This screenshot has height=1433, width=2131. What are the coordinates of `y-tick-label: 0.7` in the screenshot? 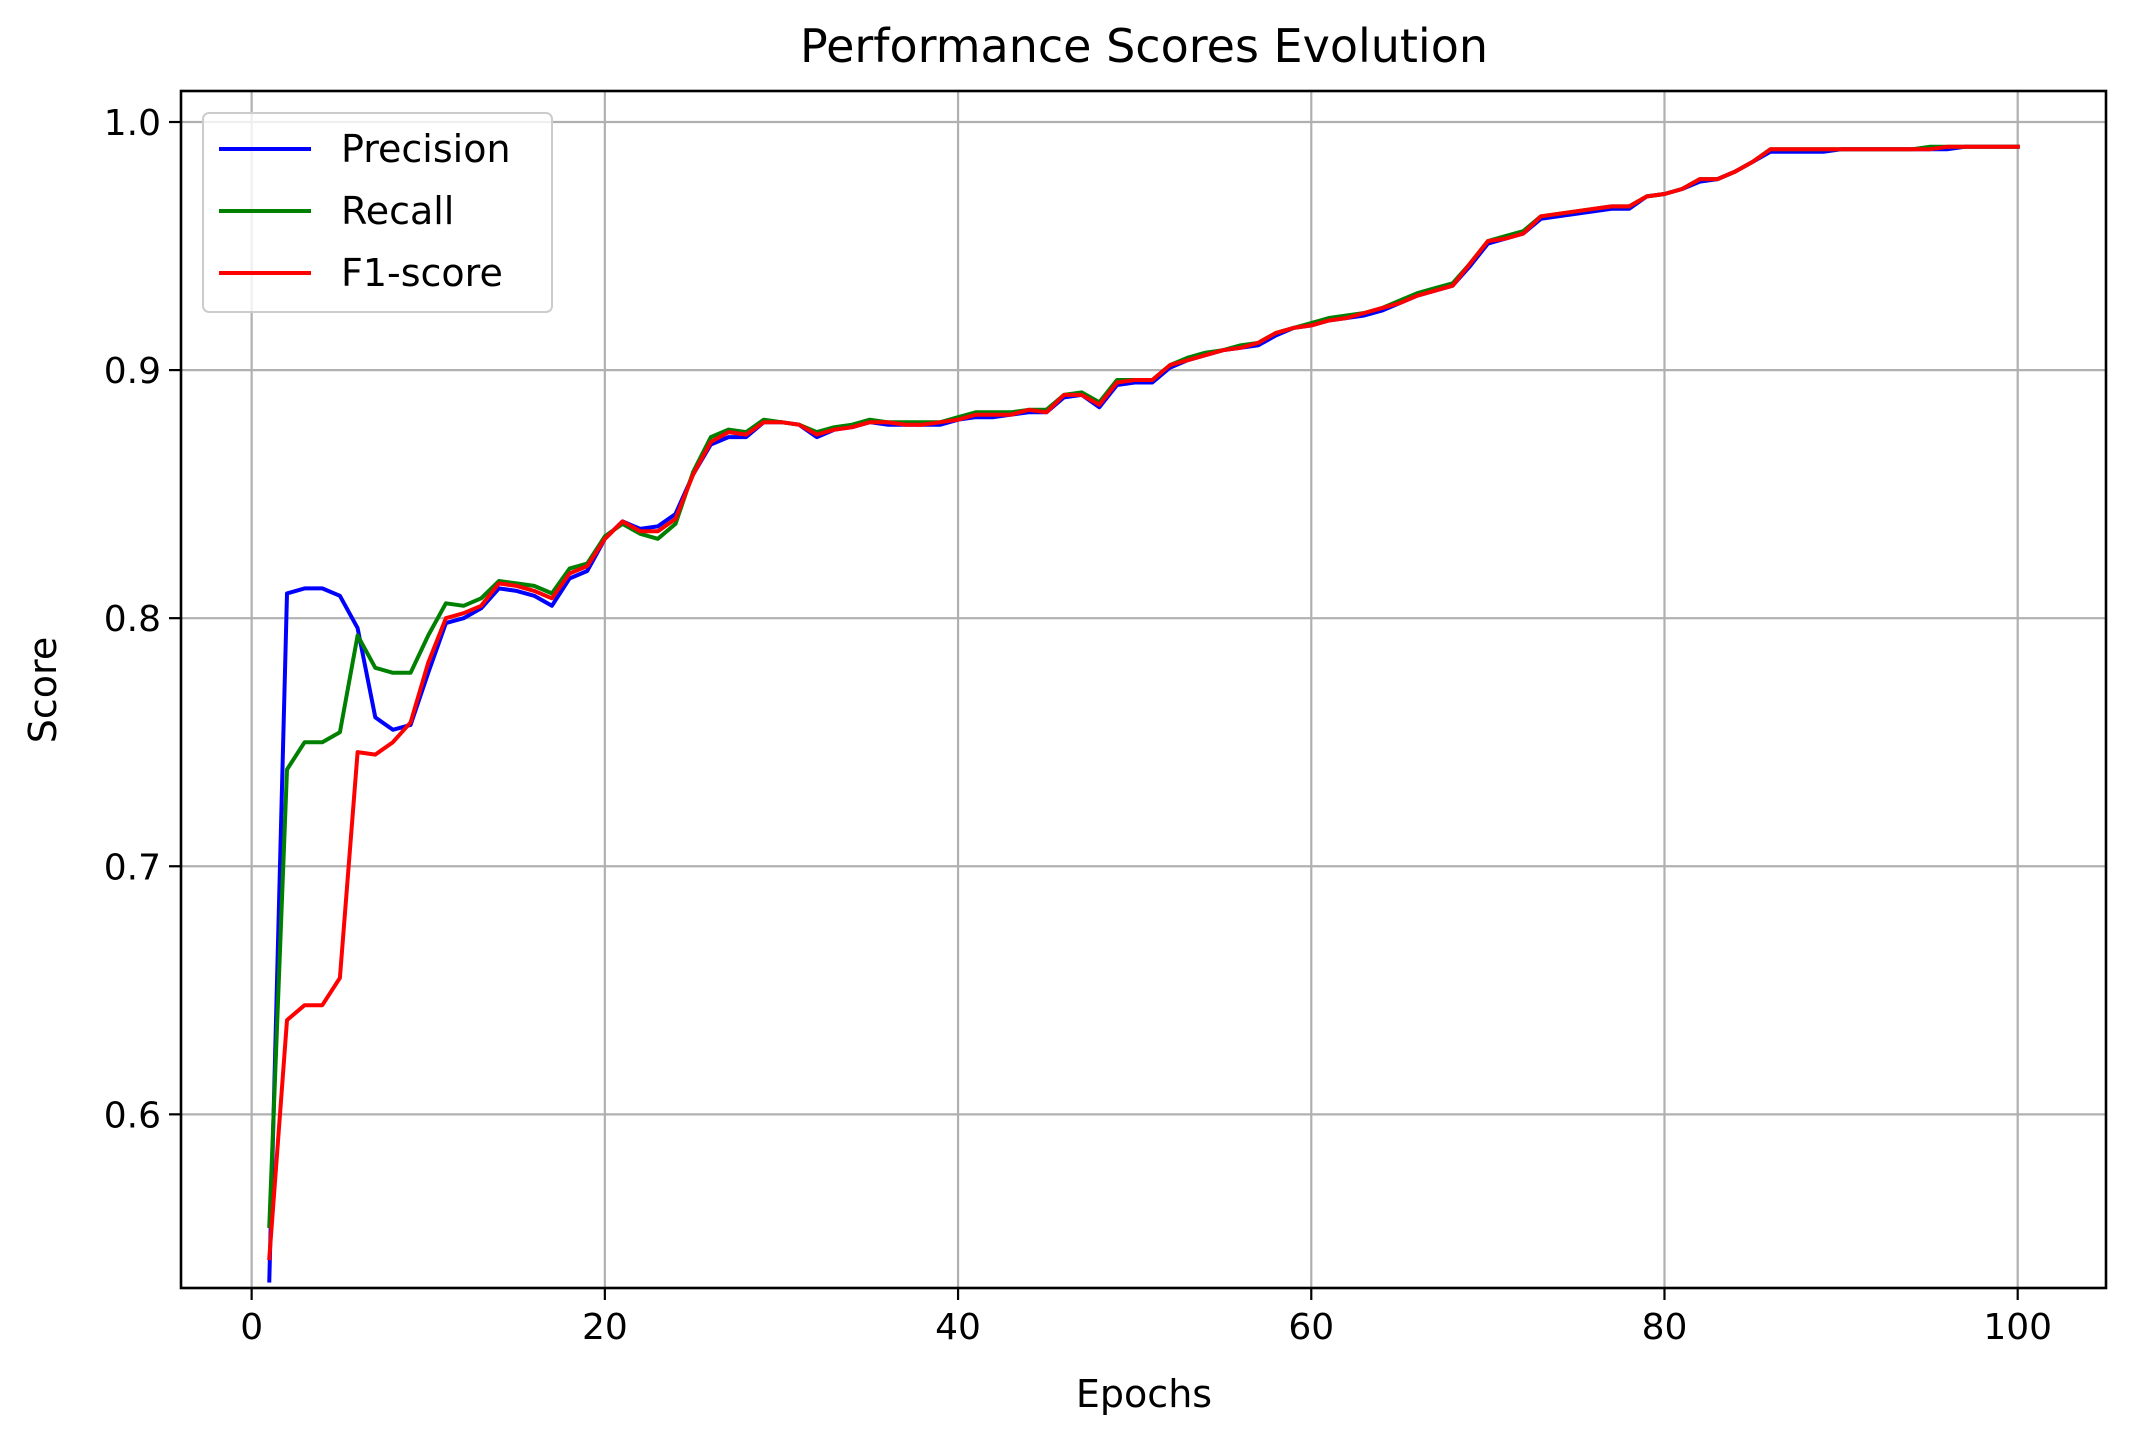 It's located at (132, 867).